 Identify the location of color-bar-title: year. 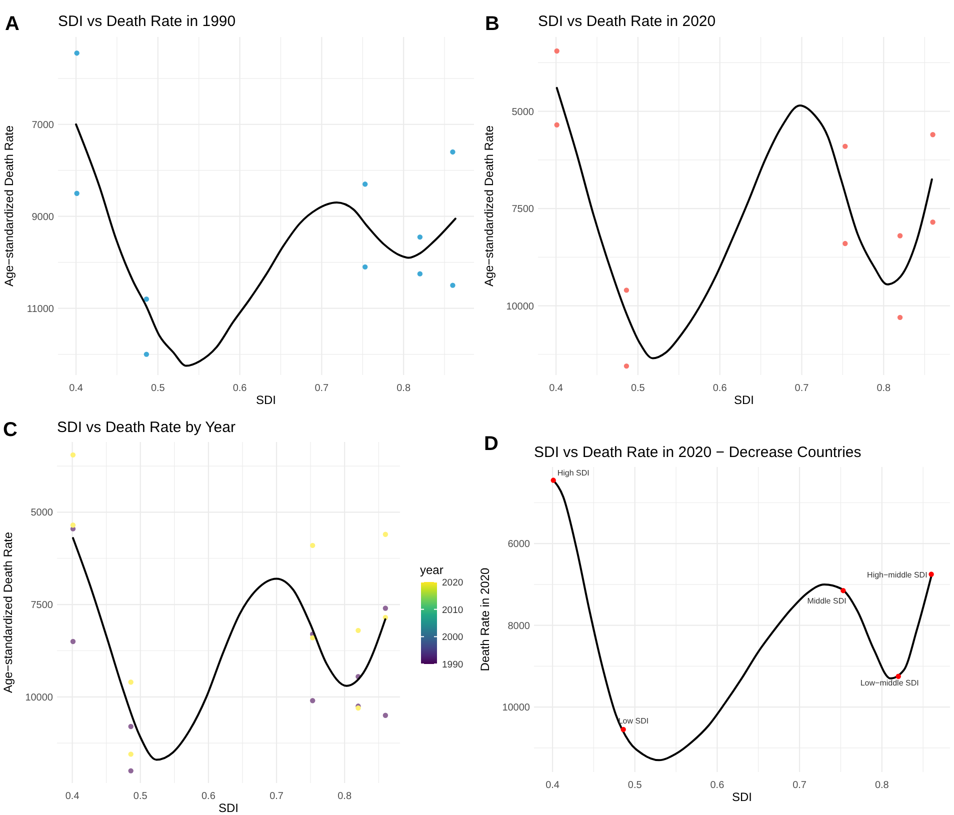
(432, 570).